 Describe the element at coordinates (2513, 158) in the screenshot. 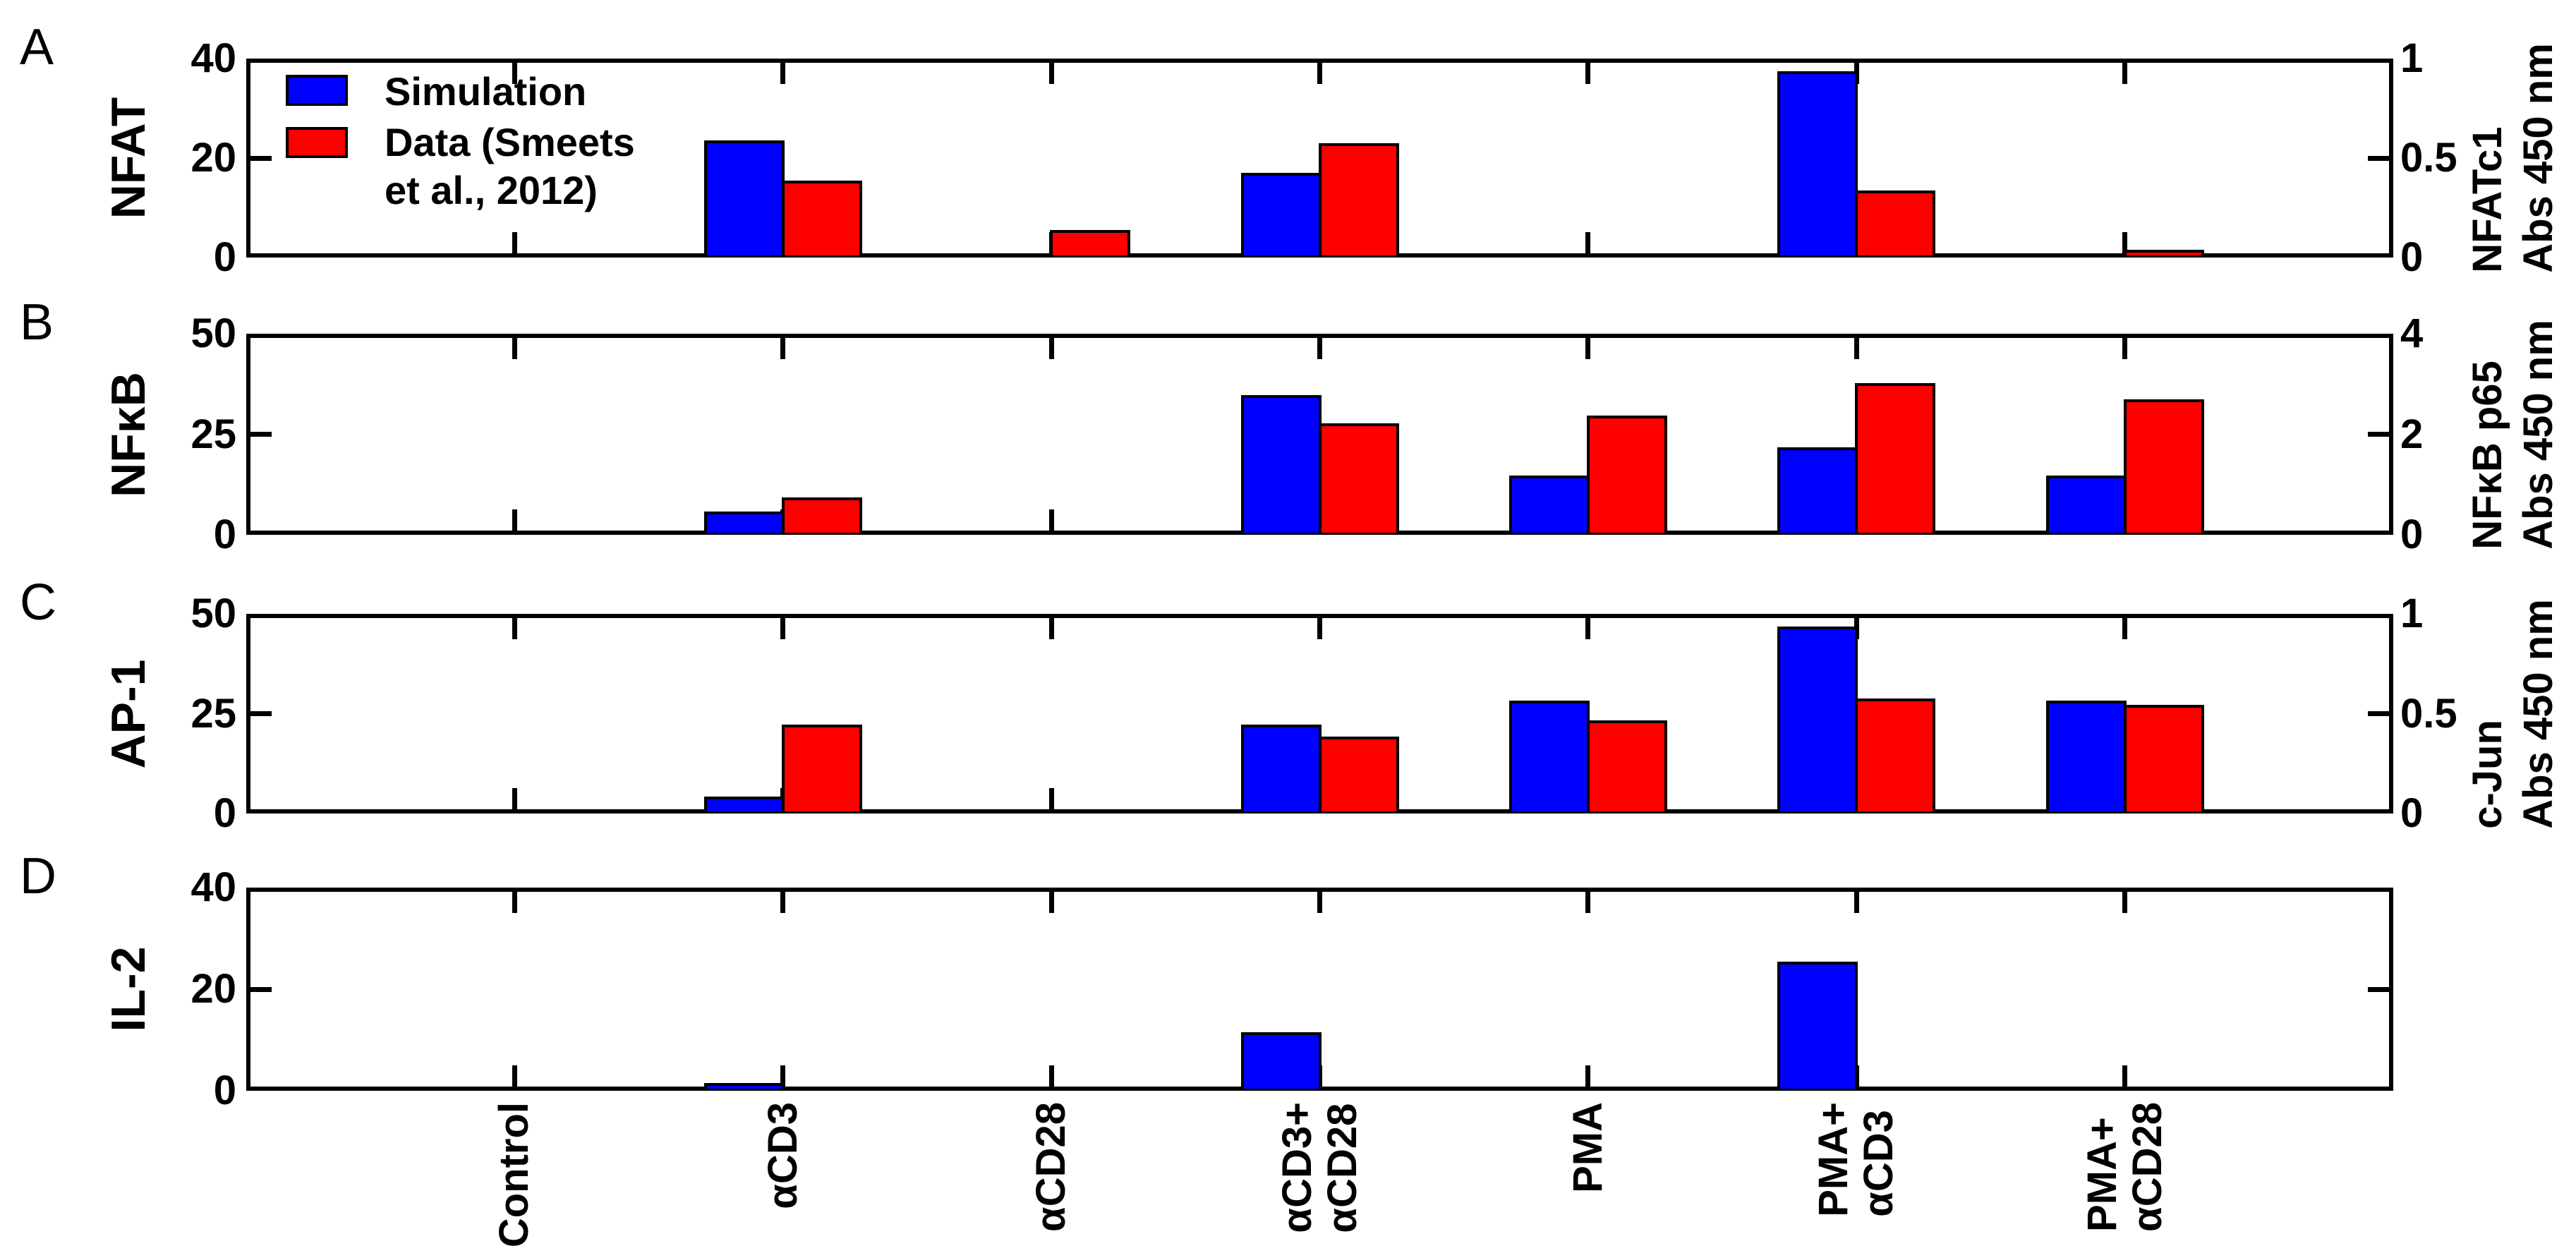

I see `panel-a-right-axis-label: NFATc1 Abs 450 nm` at that location.